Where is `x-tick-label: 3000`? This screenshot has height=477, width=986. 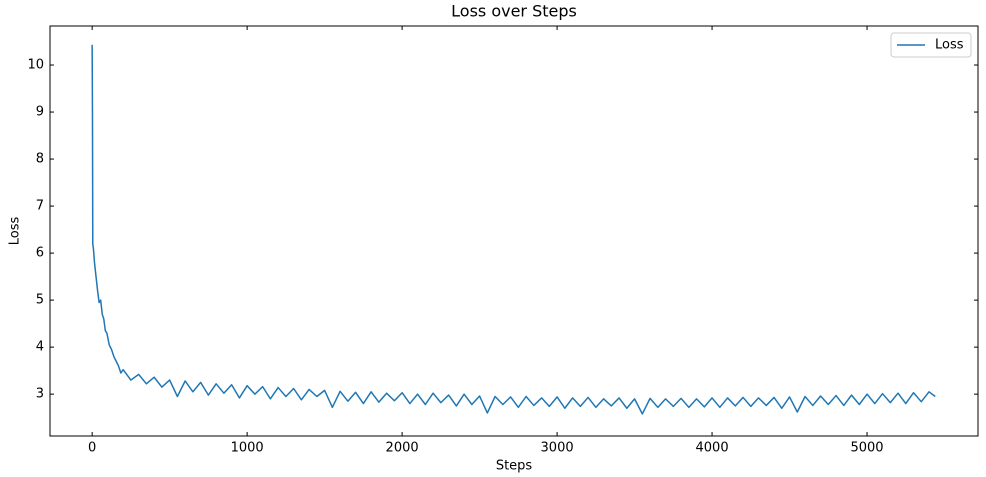
x-tick-label: 3000 is located at coordinates (557, 448).